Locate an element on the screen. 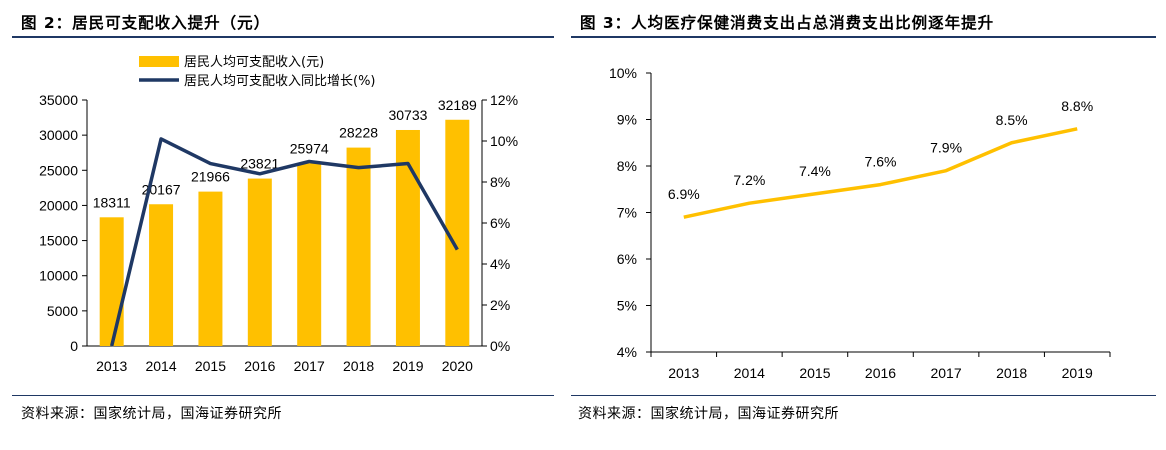 The height and width of the screenshot is (450, 1166). footer-divider-right is located at coordinates (863, 395).